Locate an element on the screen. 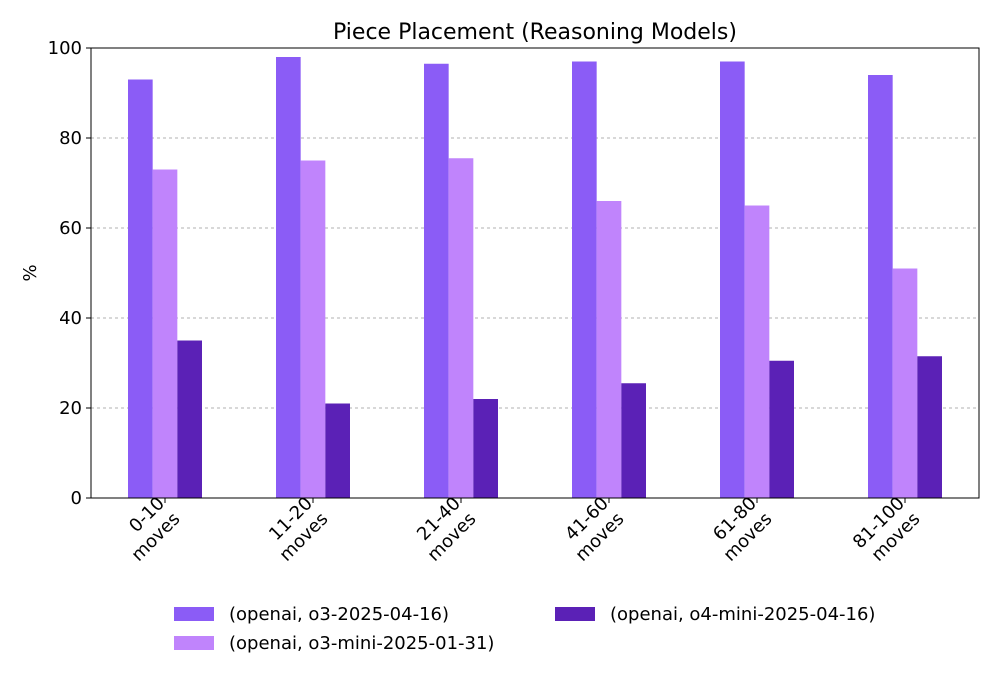 This screenshot has height=700, width=1000. chart-title: Piece Placement (Reasoning Models) is located at coordinates (535, 32).